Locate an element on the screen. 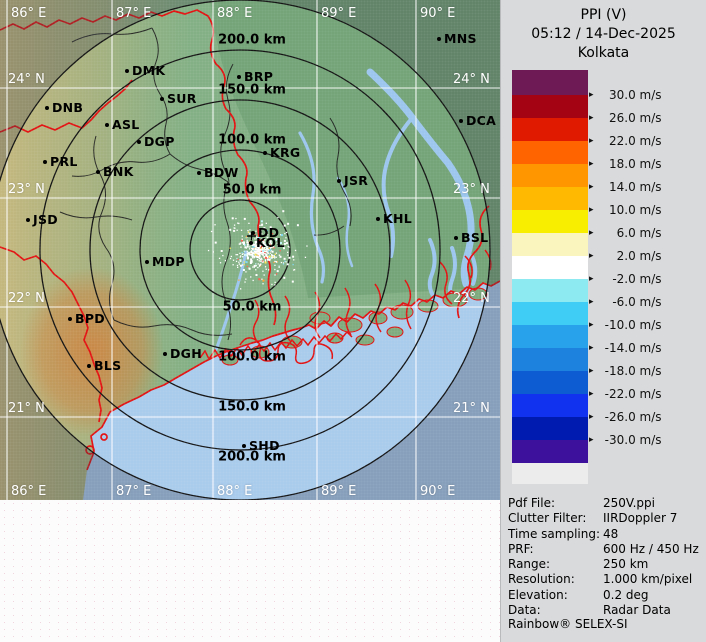 The image size is (706, 642). info-label: Resolution: is located at coordinates (541, 579).